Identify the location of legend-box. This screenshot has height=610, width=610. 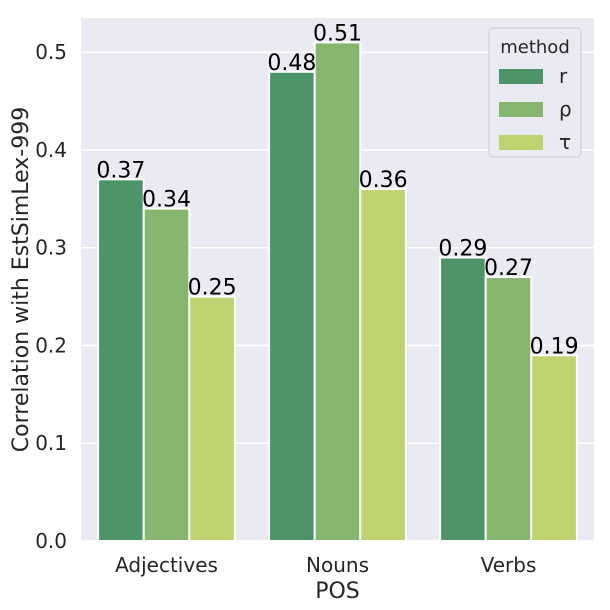
(535, 92).